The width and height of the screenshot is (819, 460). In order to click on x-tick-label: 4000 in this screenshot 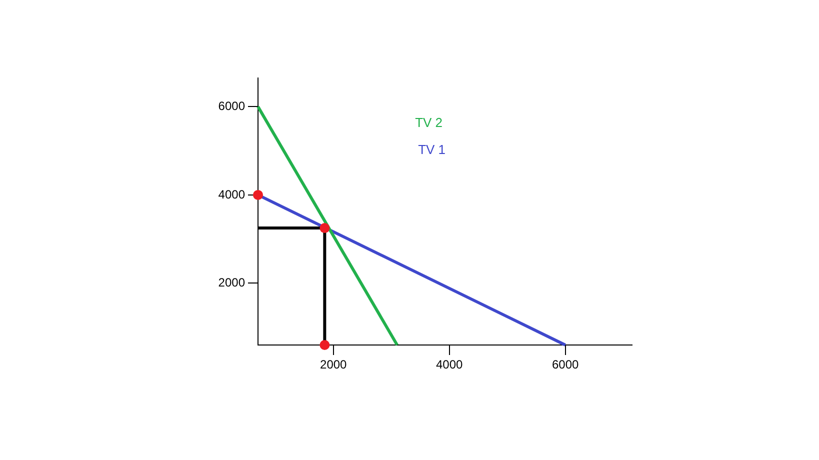, I will do `click(450, 365)`.